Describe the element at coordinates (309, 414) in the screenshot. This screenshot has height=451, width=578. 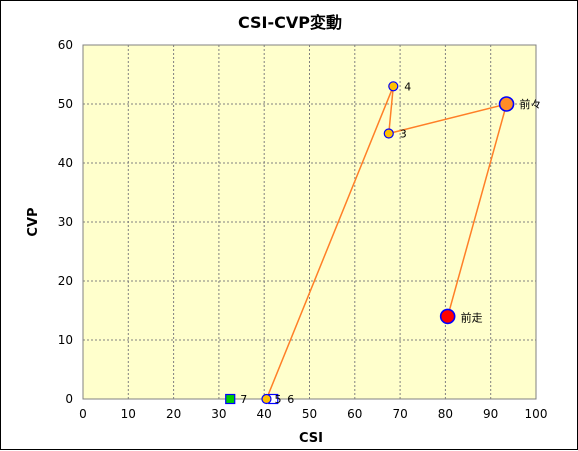
I see `x-tick-label: 50` at that location.